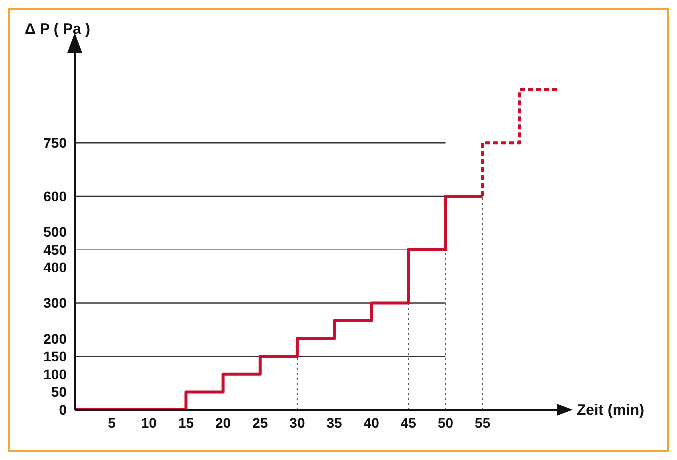 The width and height of the screenshot is (677, 460). Describe the element at coordinates (59, 392) in the screenshot. I see `y-tick-label: 50` at that location.